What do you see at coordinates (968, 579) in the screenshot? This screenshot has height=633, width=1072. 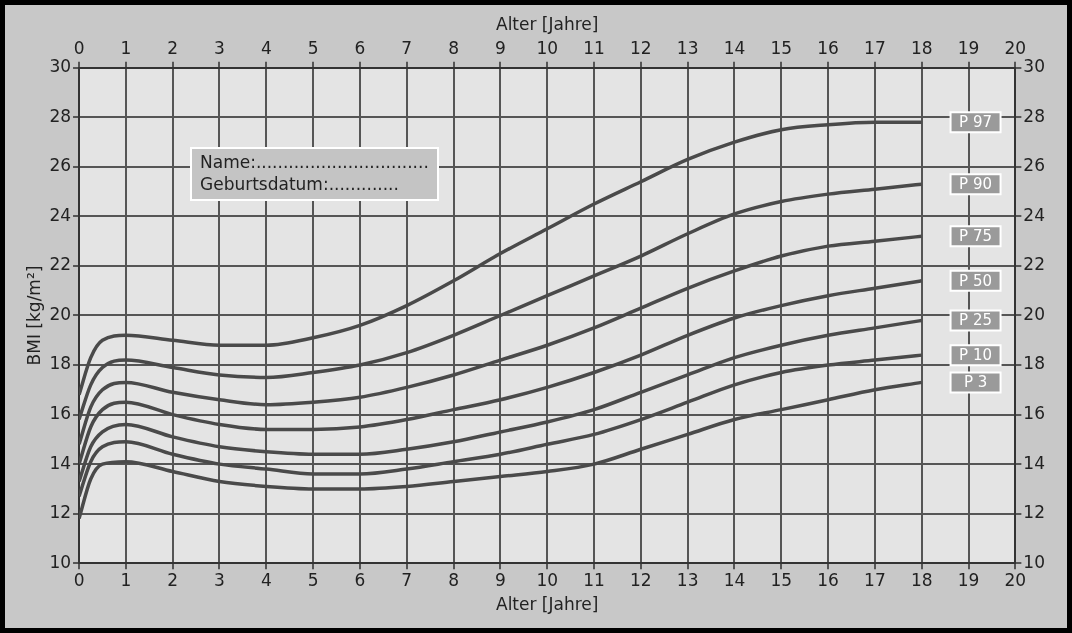 I see `x-tick-label: 19` at bounding box center [968, 579].